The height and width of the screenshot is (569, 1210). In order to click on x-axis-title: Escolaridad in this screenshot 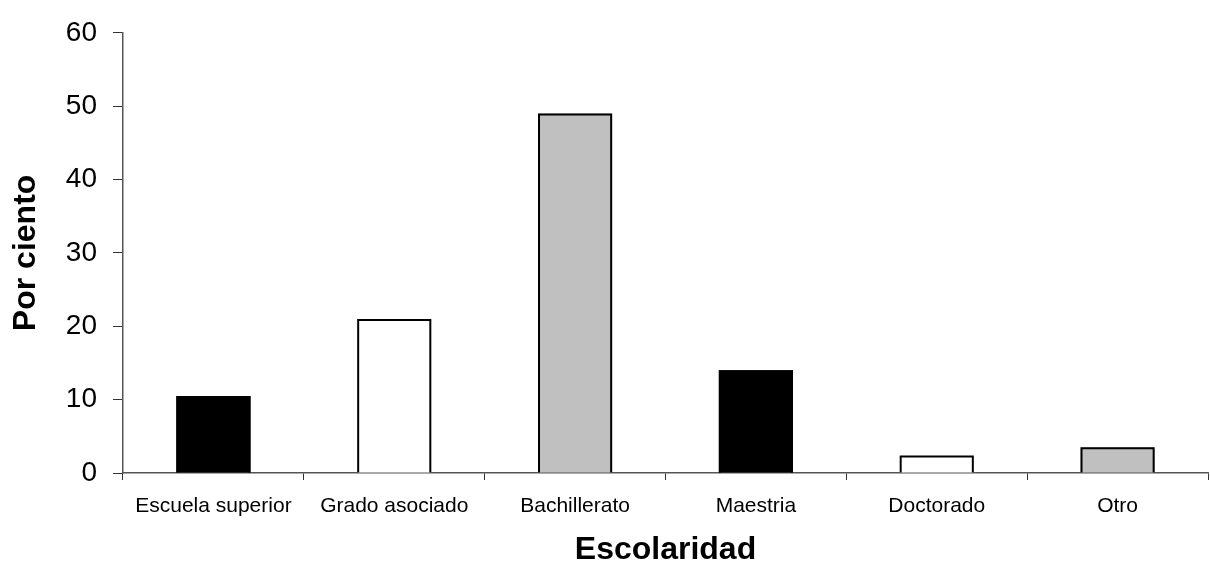, I will do `click(665, 547)`.